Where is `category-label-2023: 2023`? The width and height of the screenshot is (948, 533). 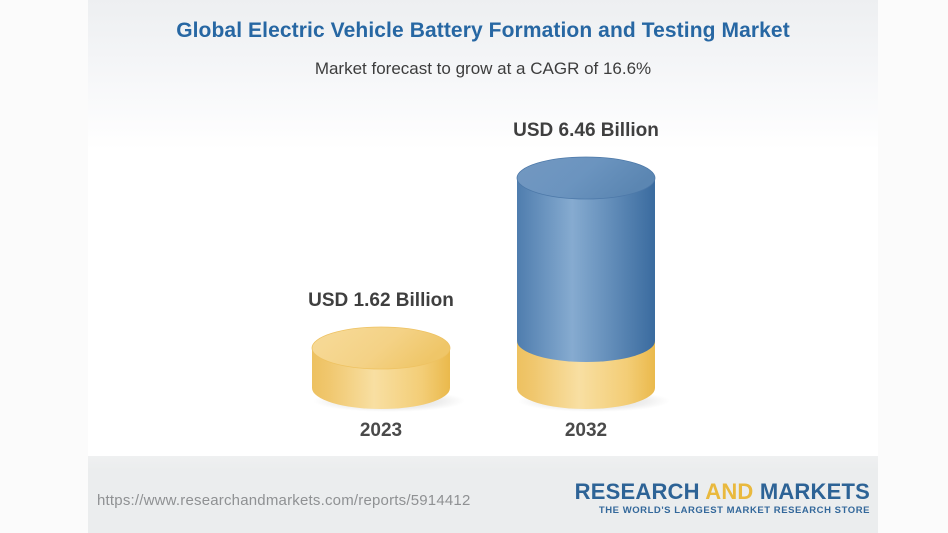
category-label-2023: 2023 is located at coordinates (381, 430).